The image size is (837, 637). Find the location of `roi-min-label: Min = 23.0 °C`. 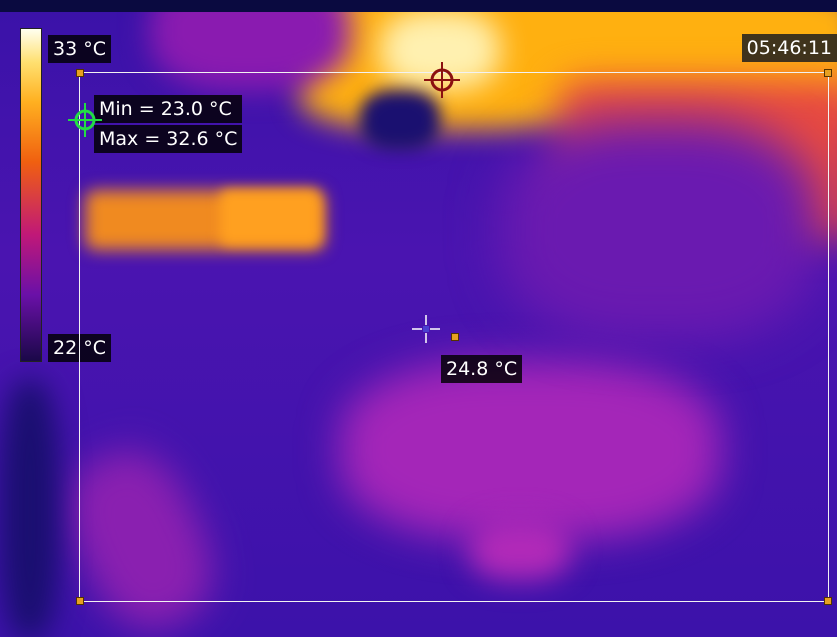

roi-min-label: Min = 23.0 °C is located at coordinates (168, 109).